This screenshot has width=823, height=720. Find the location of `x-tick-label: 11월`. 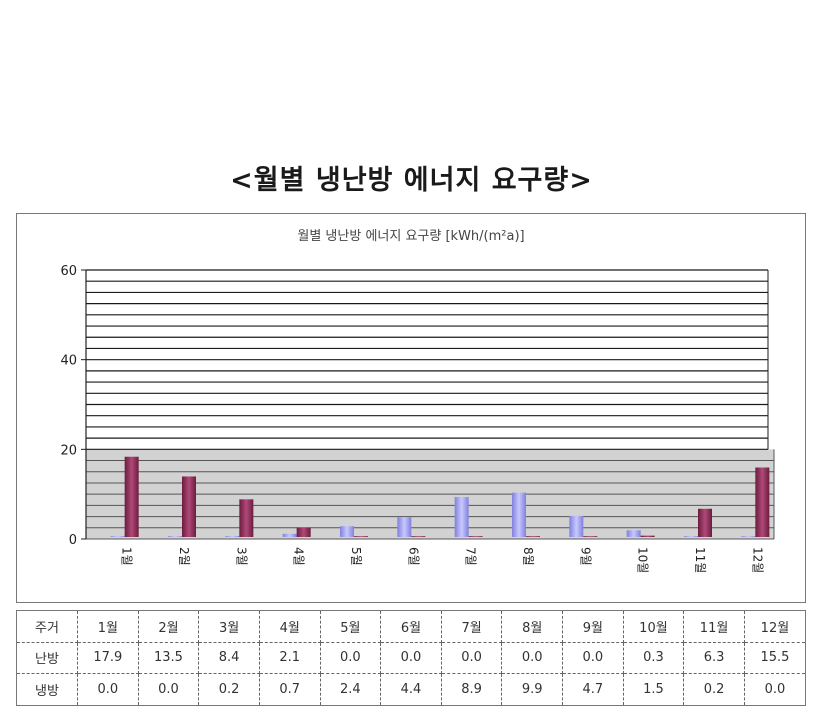

x-tick-label: 11월 is located at coordinates (700, 560).